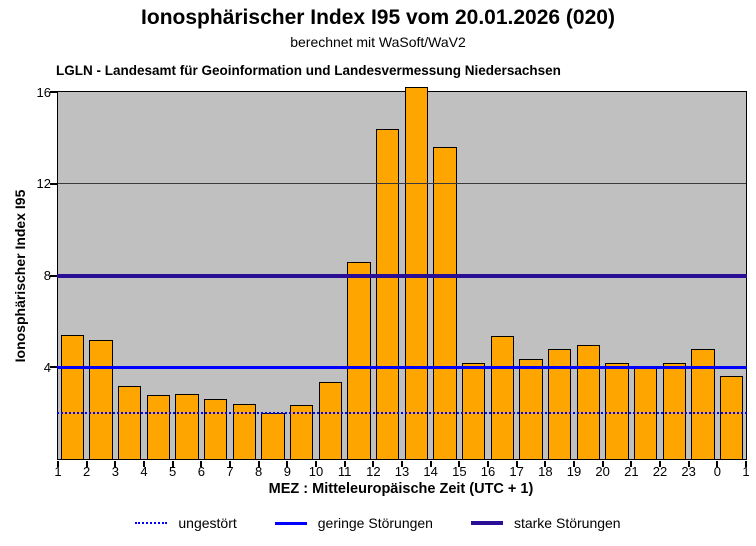  Describe the element at coordinates (567, 523) in the screenshot. I see `legend-item-label: starke Störungen` at that location.